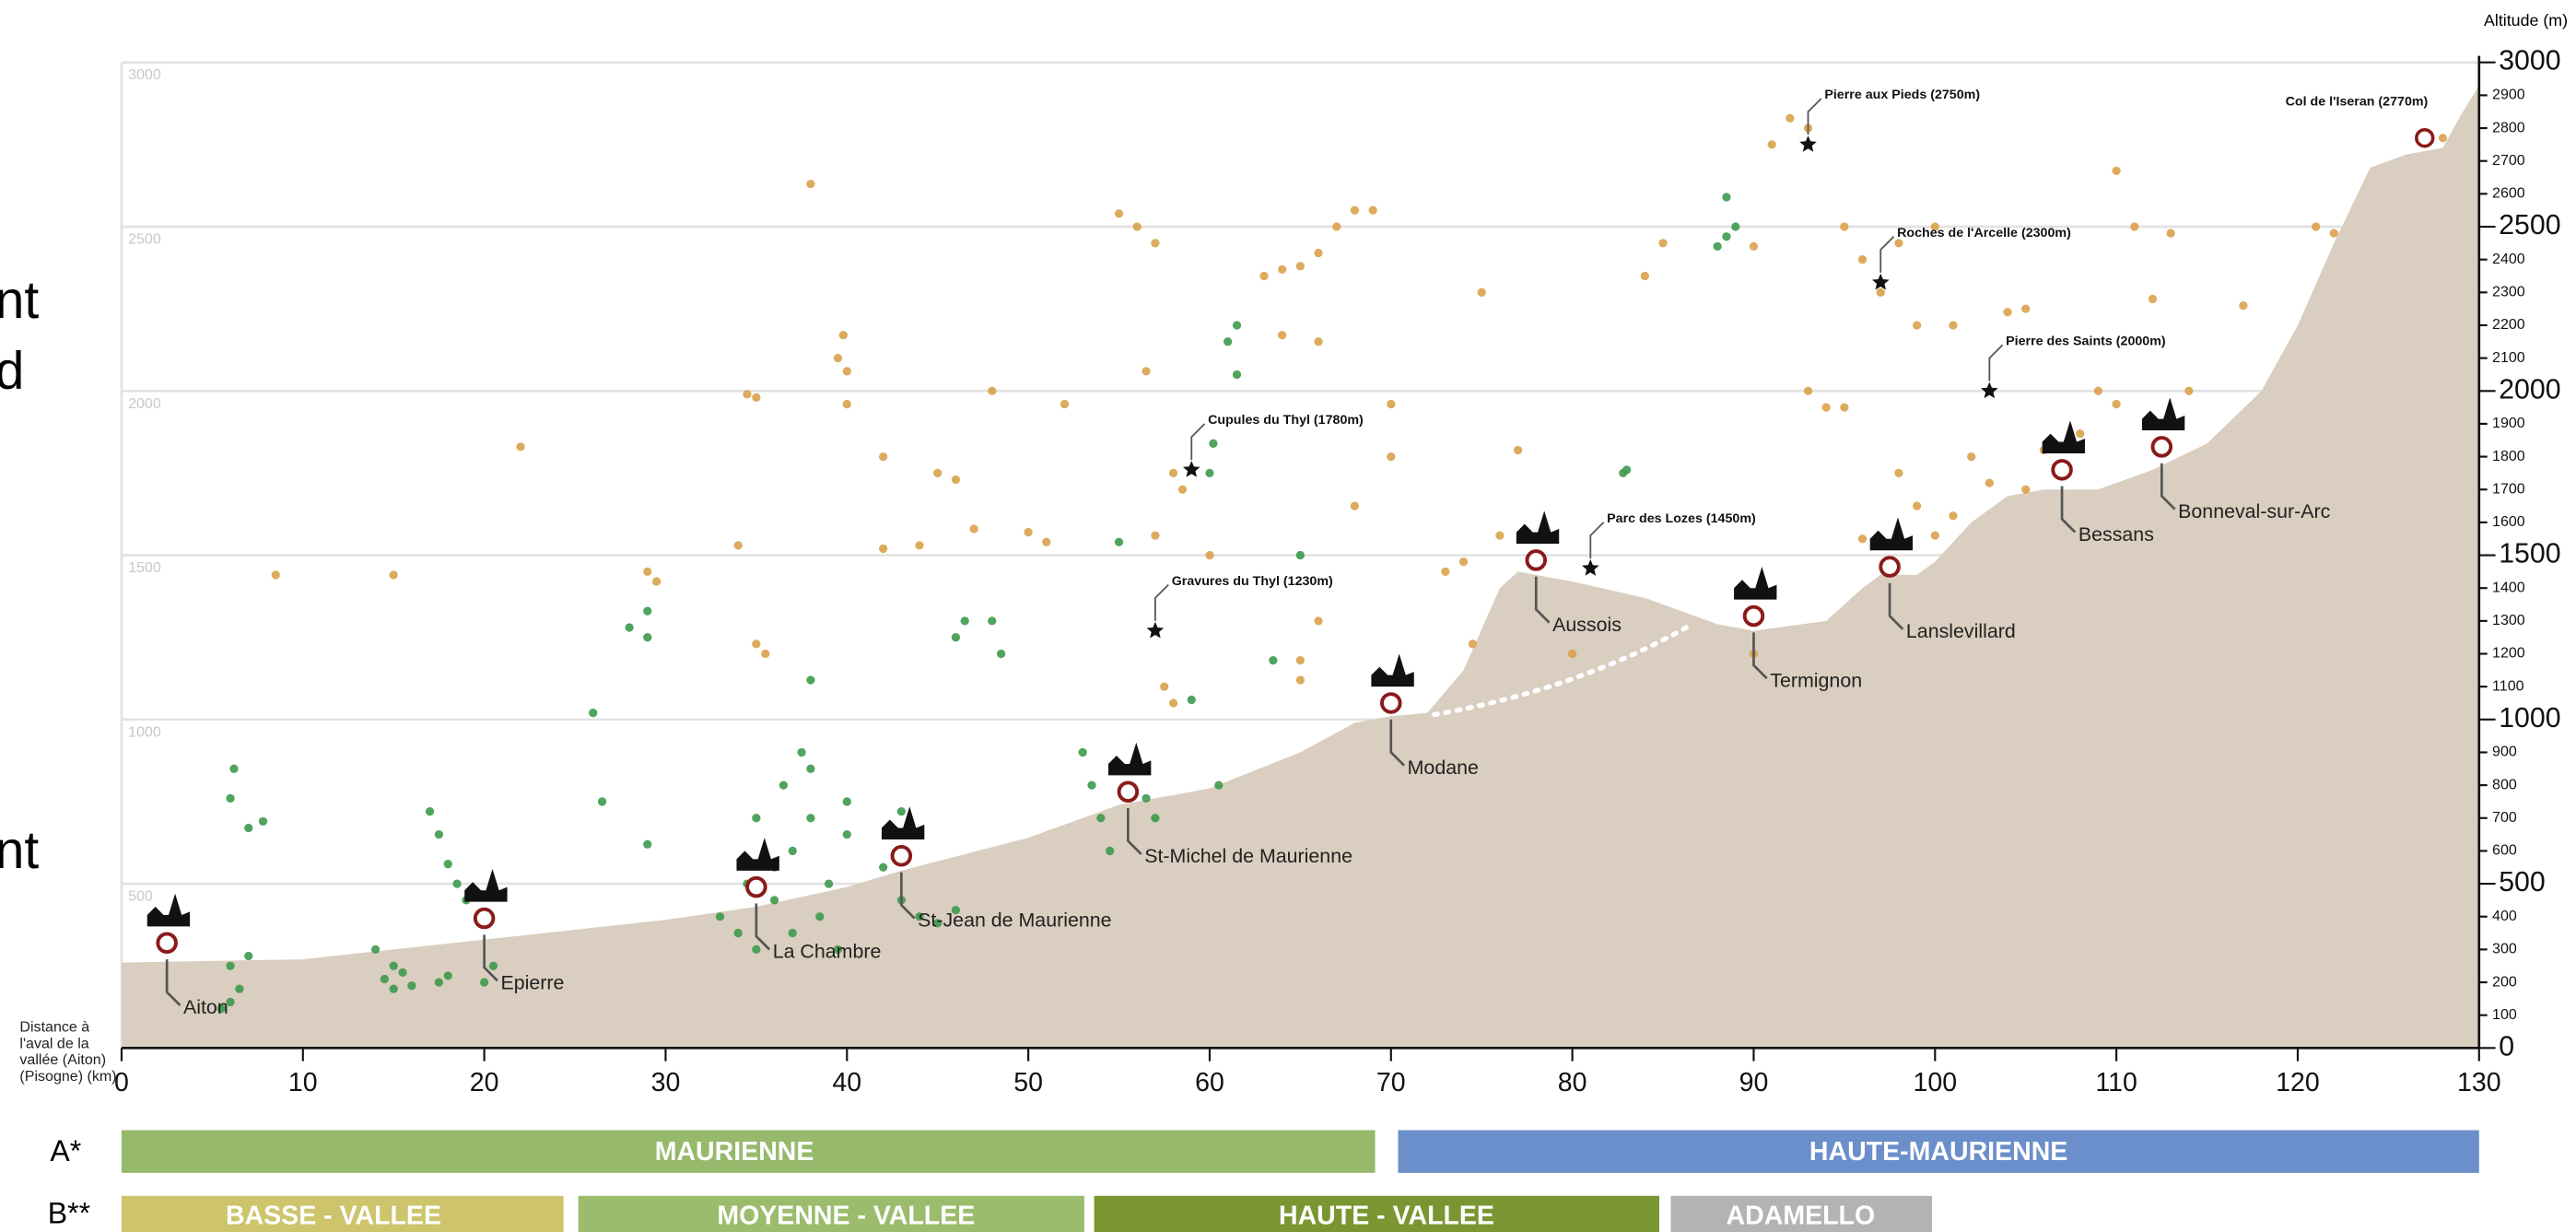 Image resolution: width=2576 pixels, height=1232 pixels. What do you see at coordinates (2508, 259) in the screenshot?
I see `y-tick-label: 2400` at bounding box center [2508, 259].